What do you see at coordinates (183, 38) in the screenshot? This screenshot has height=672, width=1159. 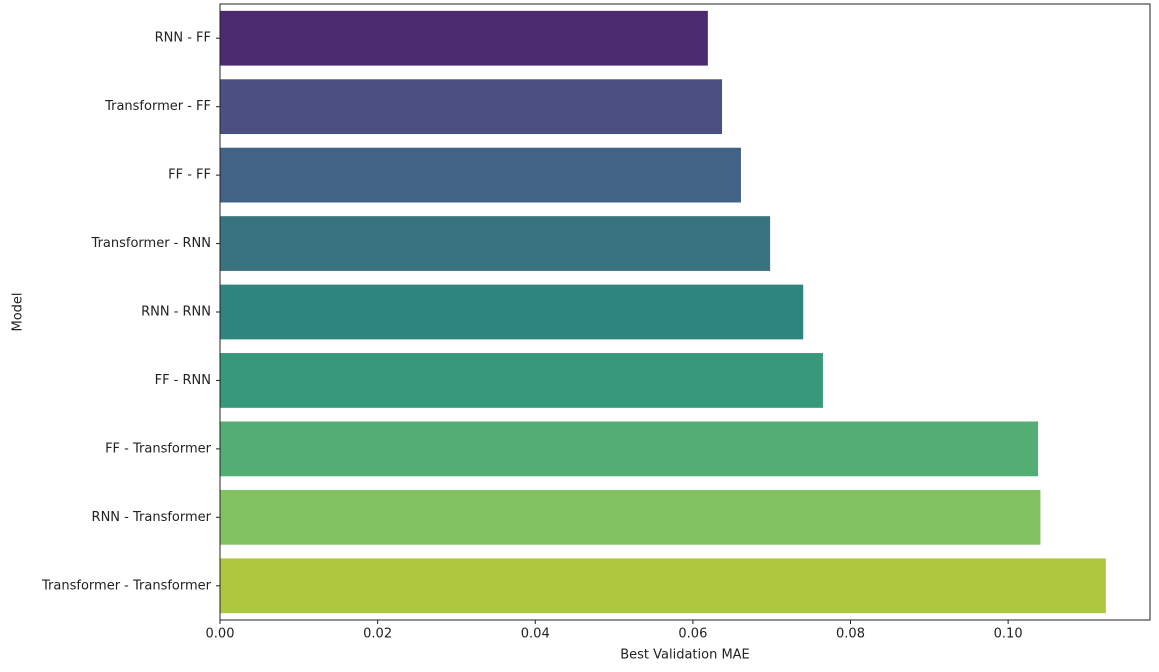 I see `y-tick-label: RNN - FF` at bounding box center [183, 38].